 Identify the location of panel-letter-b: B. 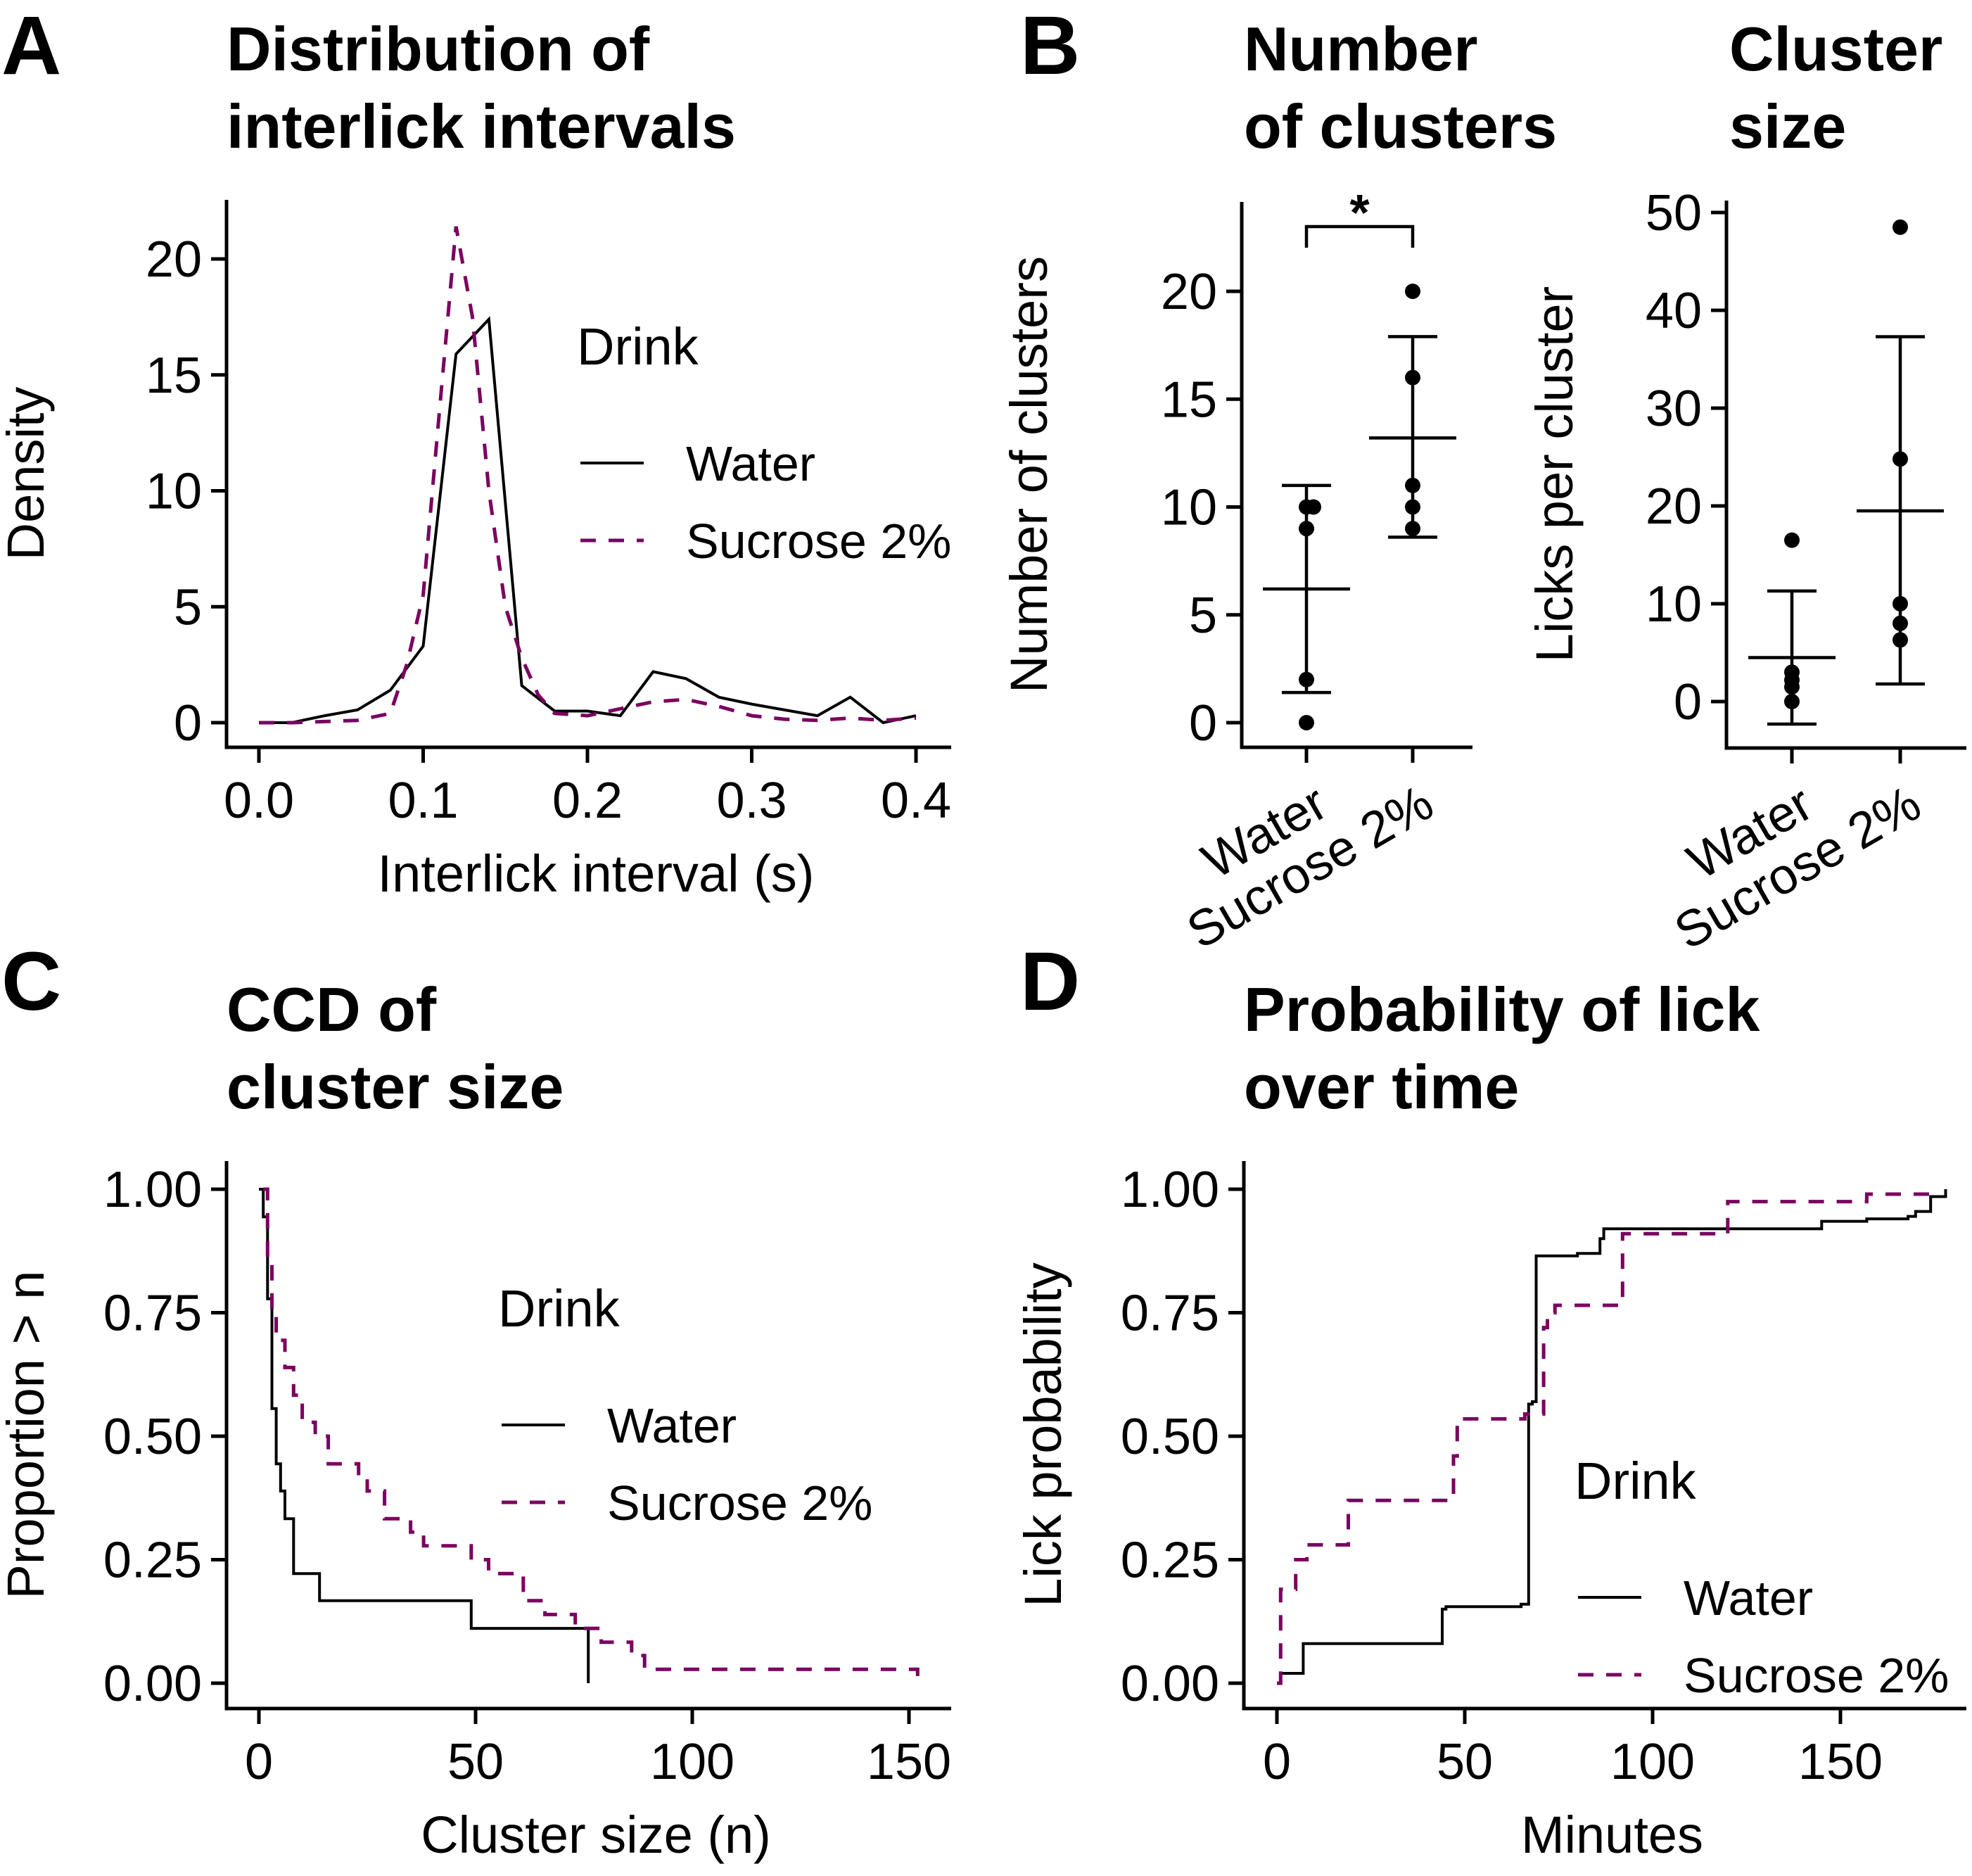
(1050, 46).